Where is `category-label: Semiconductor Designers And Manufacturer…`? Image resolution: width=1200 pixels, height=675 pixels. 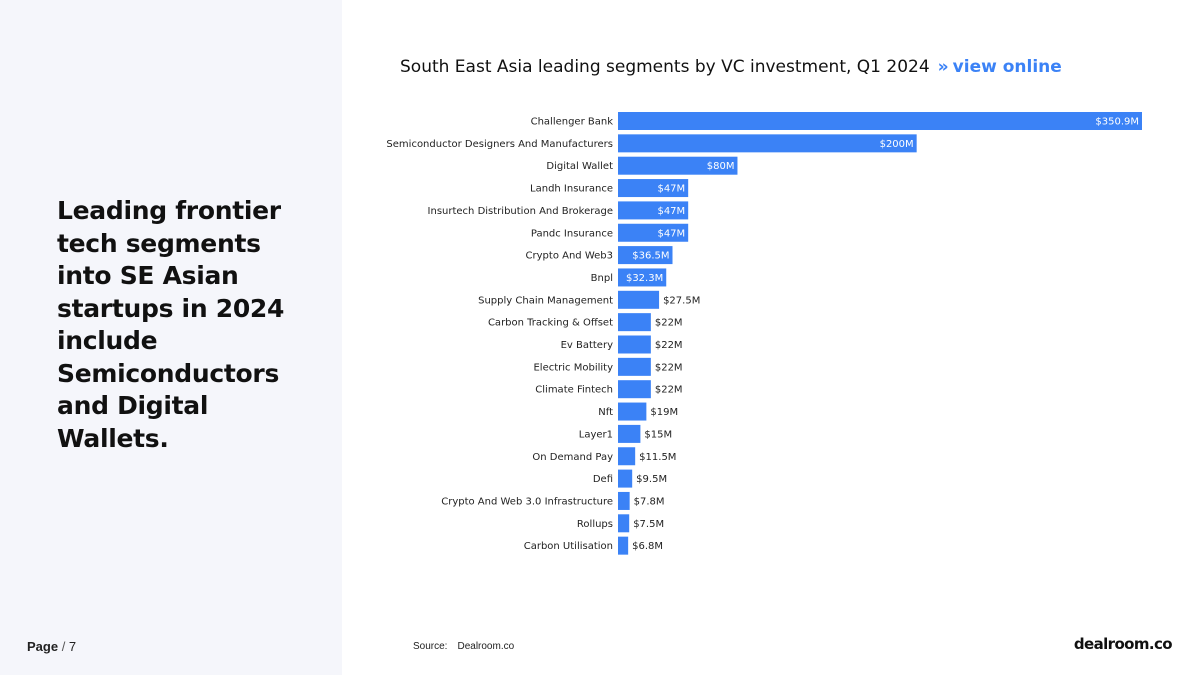 category-label: Semiconductor Designers And Manufacturer… is located at coordinates (499, 144).